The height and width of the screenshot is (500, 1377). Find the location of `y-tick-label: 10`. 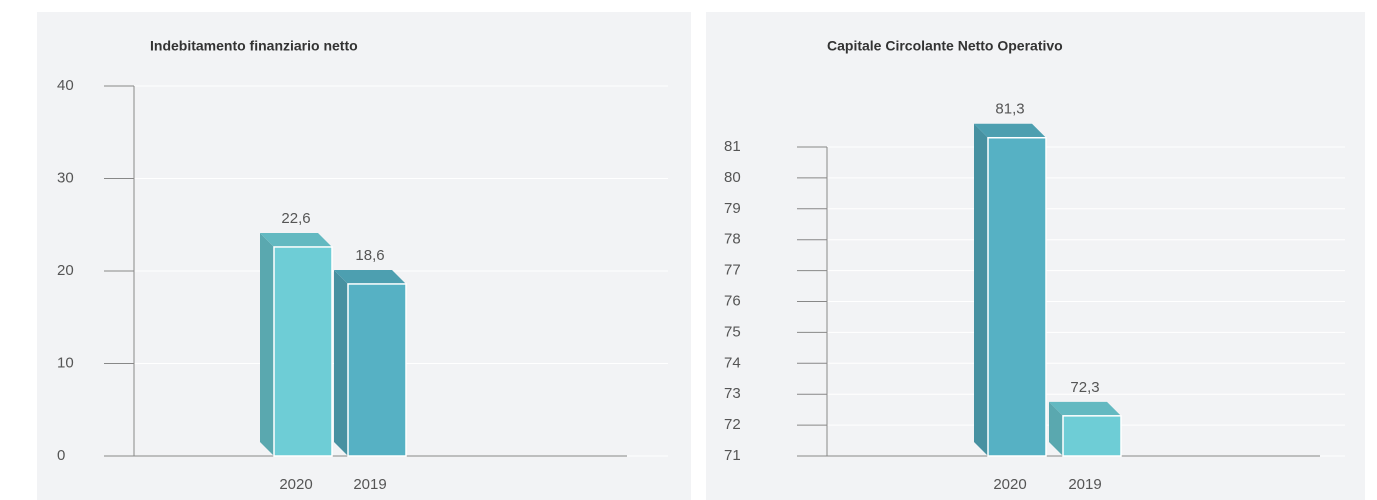

y-tick-label: 10 is located at coordinates (65, 362).